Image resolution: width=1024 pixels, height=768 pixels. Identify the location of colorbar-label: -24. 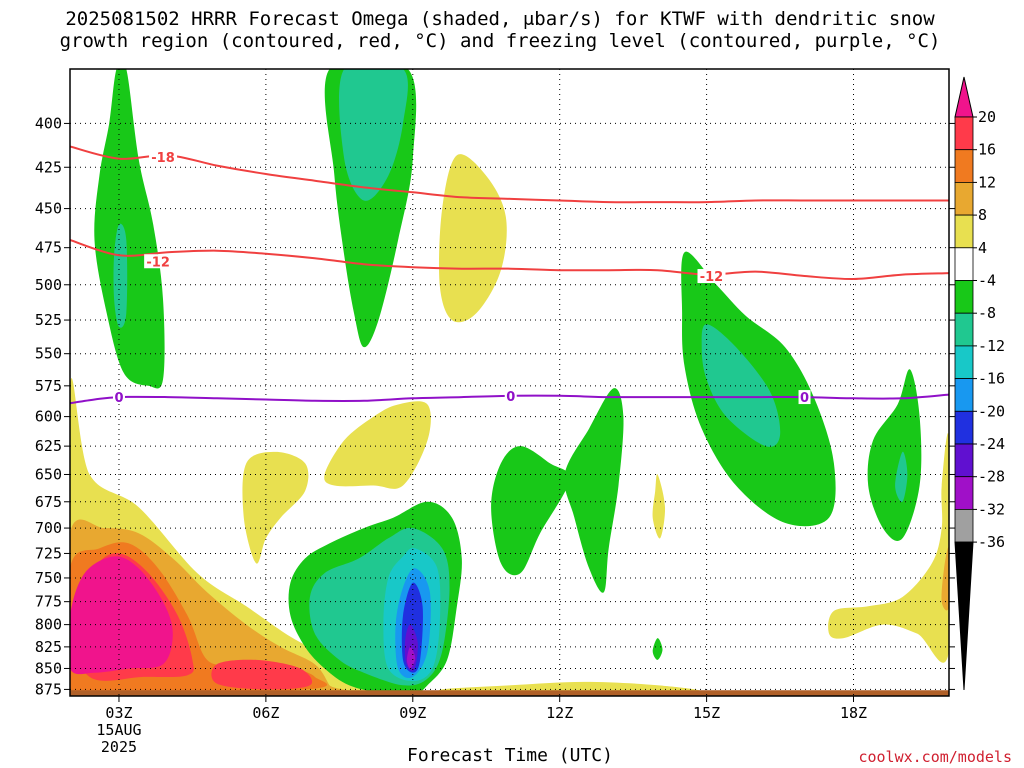
(991, 444).